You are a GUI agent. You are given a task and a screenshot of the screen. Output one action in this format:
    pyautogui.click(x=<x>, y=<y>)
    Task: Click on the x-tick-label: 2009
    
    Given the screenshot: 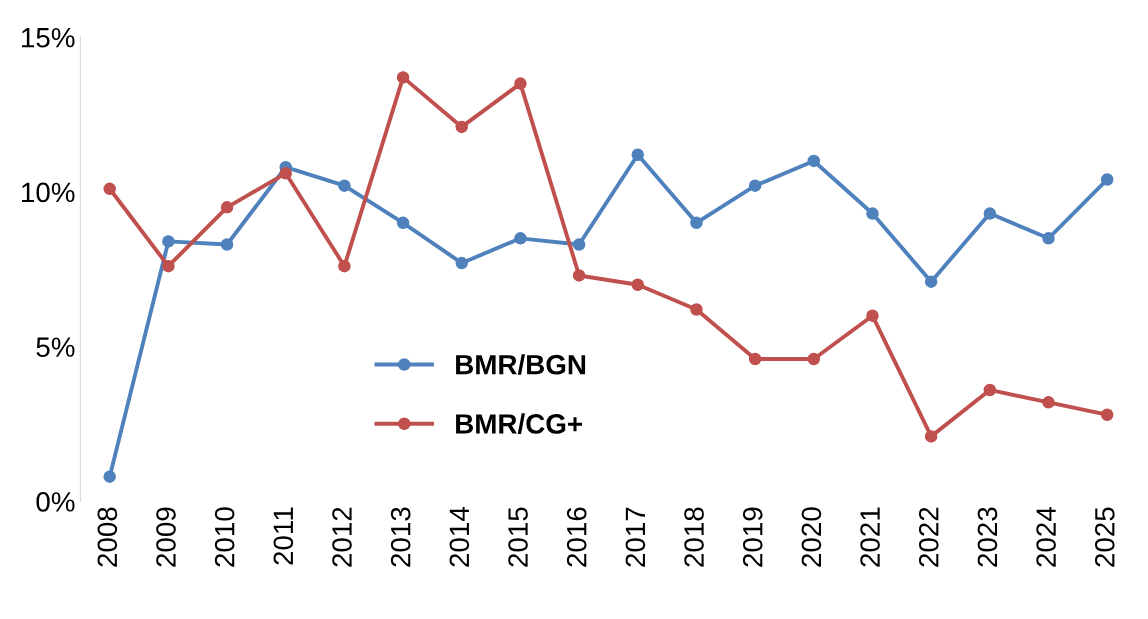 What is the action you would take?
    pyautogui.click(x=166, y=537)
    